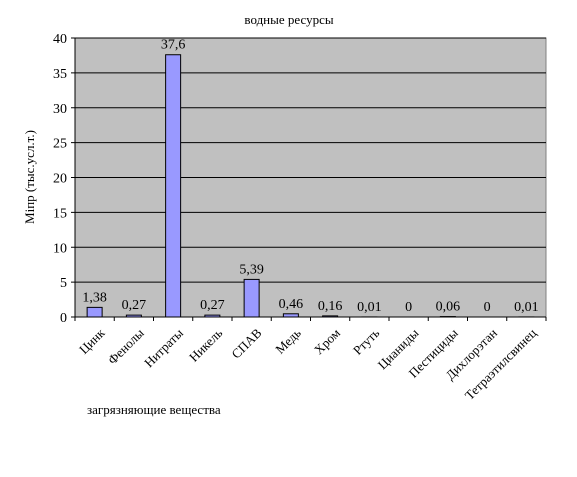  What do you see at coordinates (288, 341) in the screenshot?
I see `x-category-label: Медь` at bounding box center [288, 341].